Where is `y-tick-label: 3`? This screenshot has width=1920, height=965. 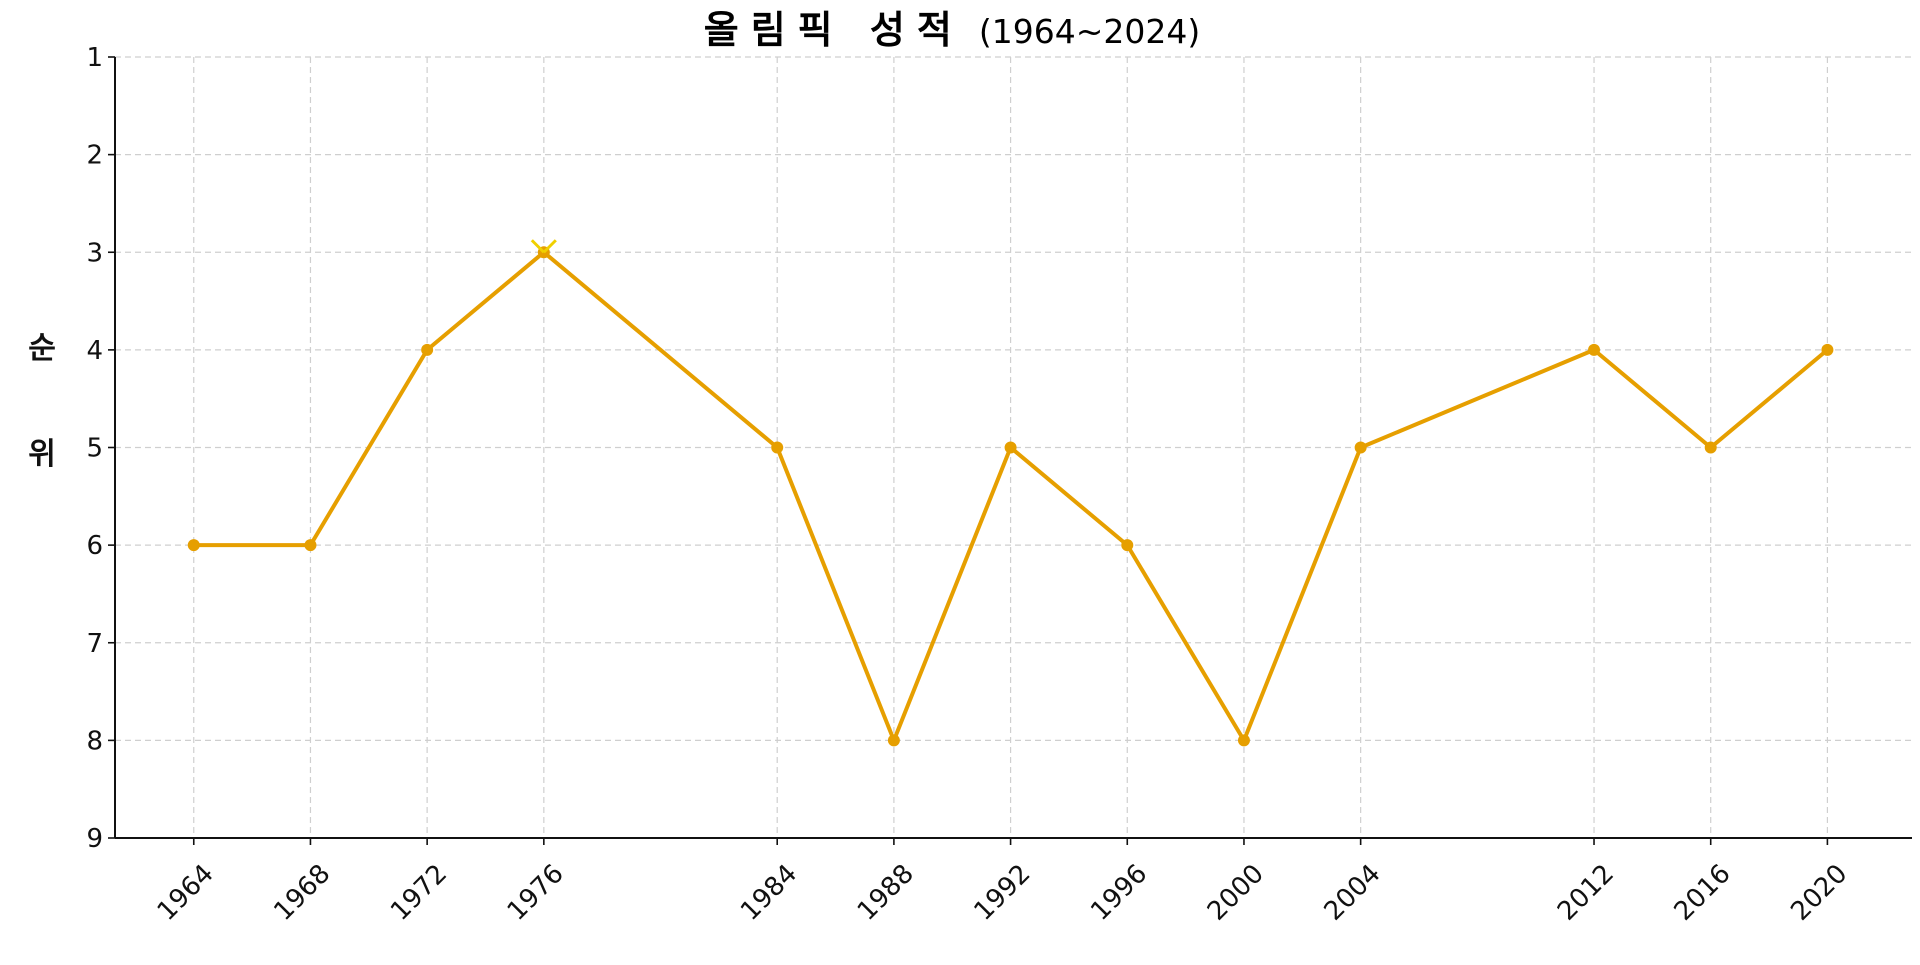 y-tick-label: 3 is located at coordinates (94, 253).